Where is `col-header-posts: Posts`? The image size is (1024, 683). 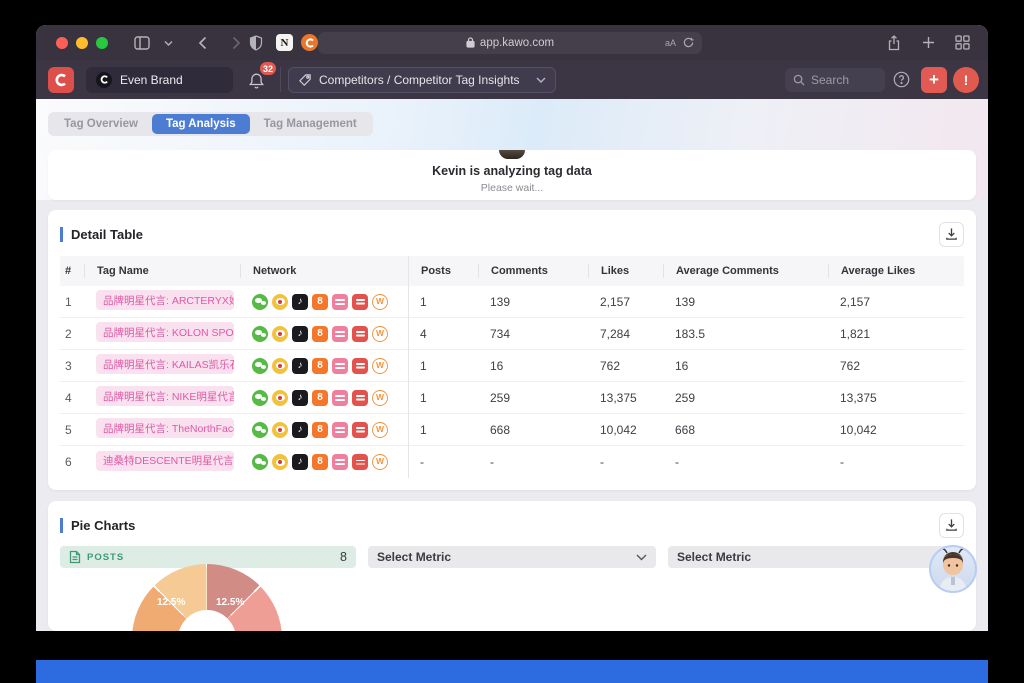
col-header-posts: Posts is located at coordinates (443, 271).